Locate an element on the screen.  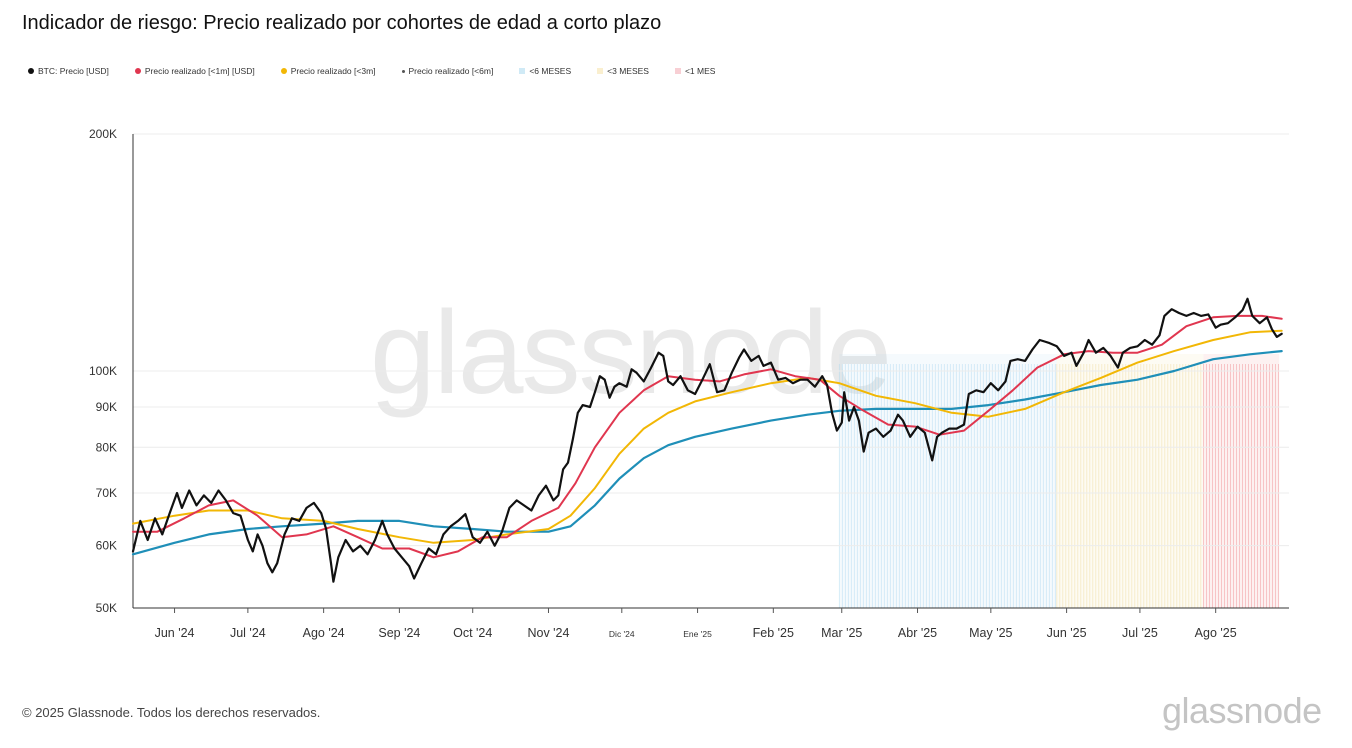
x-tick-label: Ene '25 is located at coordinates (697, 634).